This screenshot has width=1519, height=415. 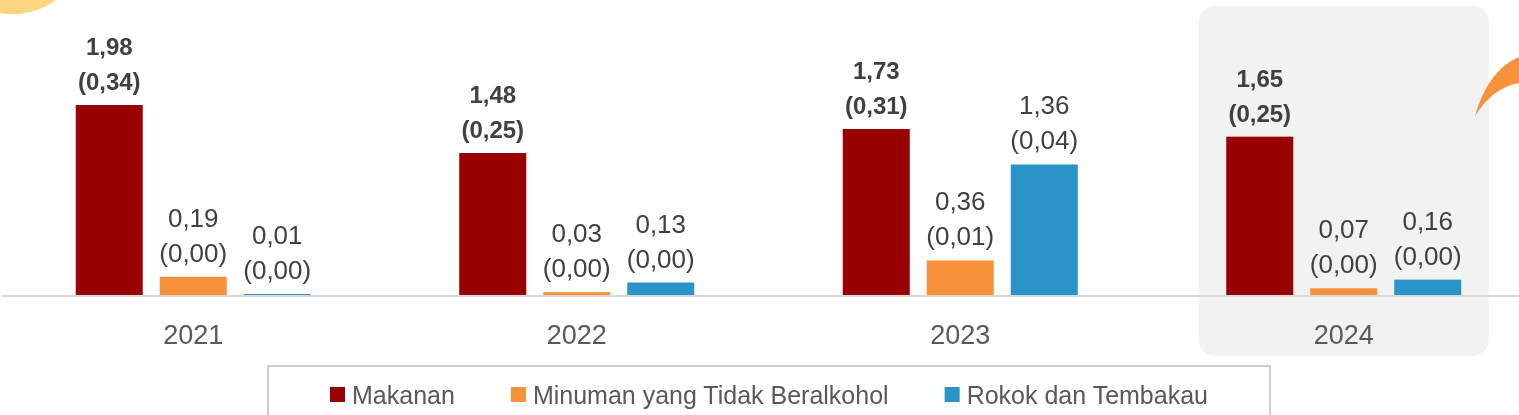 What do you see at coordinates (576, 335) in the screenshot?
I see `x-tick-label: 2022` at bounding box center [576, 335].